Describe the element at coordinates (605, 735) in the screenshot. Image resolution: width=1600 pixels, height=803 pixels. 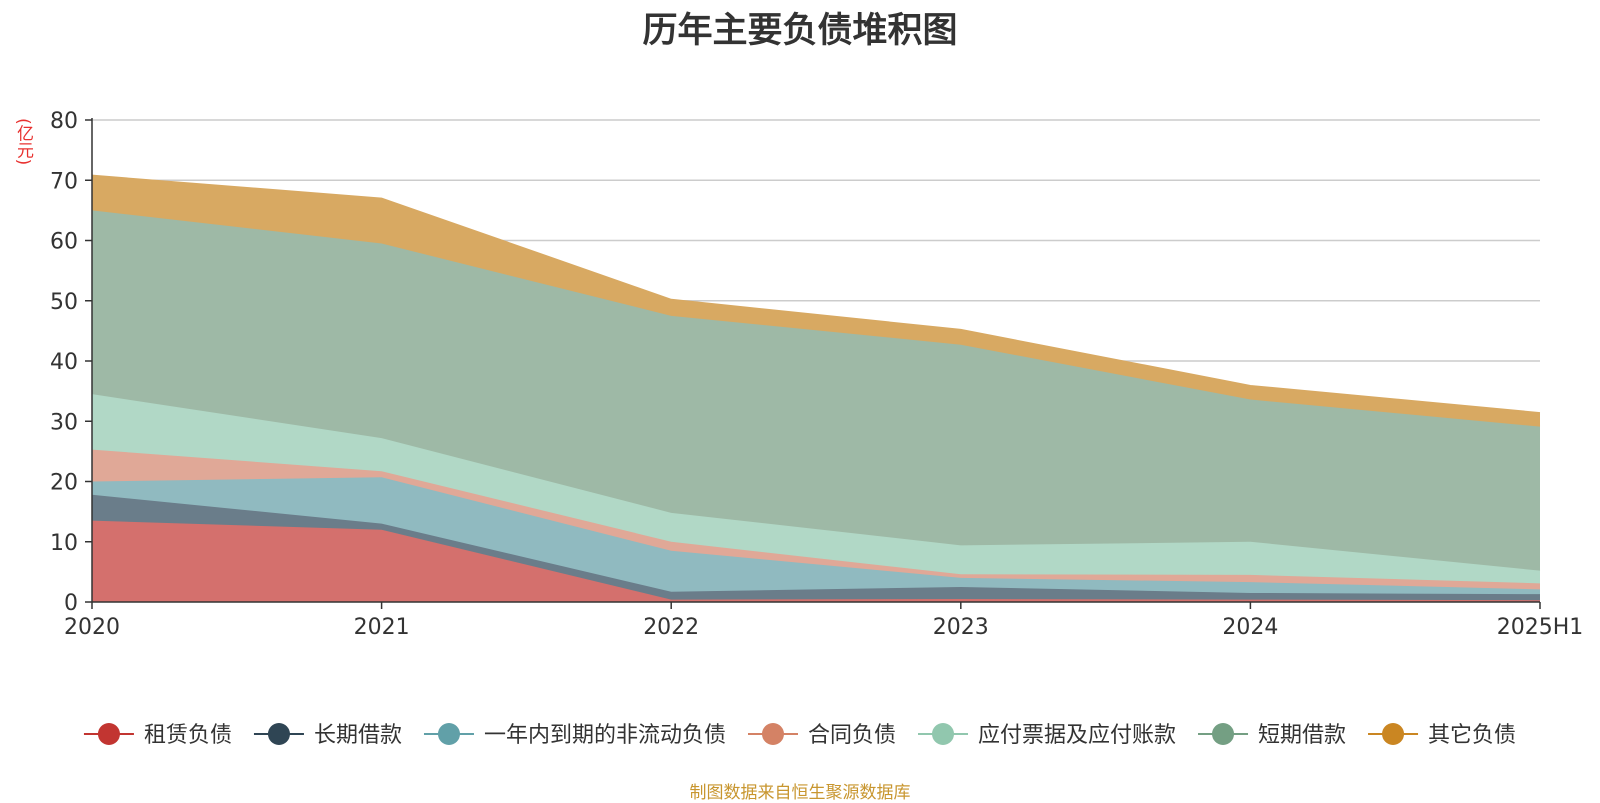
I see `legend-label: 一年内到期的非流动负债` at that location.